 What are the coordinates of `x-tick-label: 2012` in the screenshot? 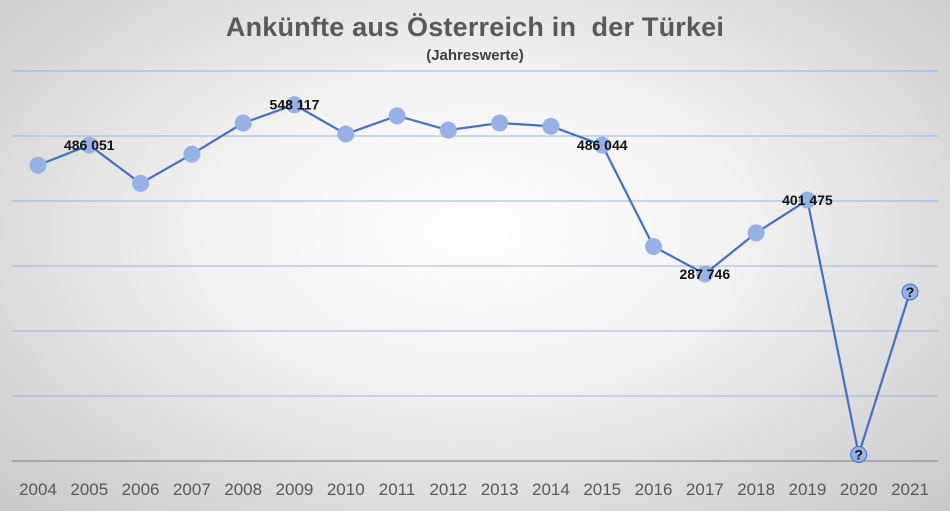 It's located at (448, 489).